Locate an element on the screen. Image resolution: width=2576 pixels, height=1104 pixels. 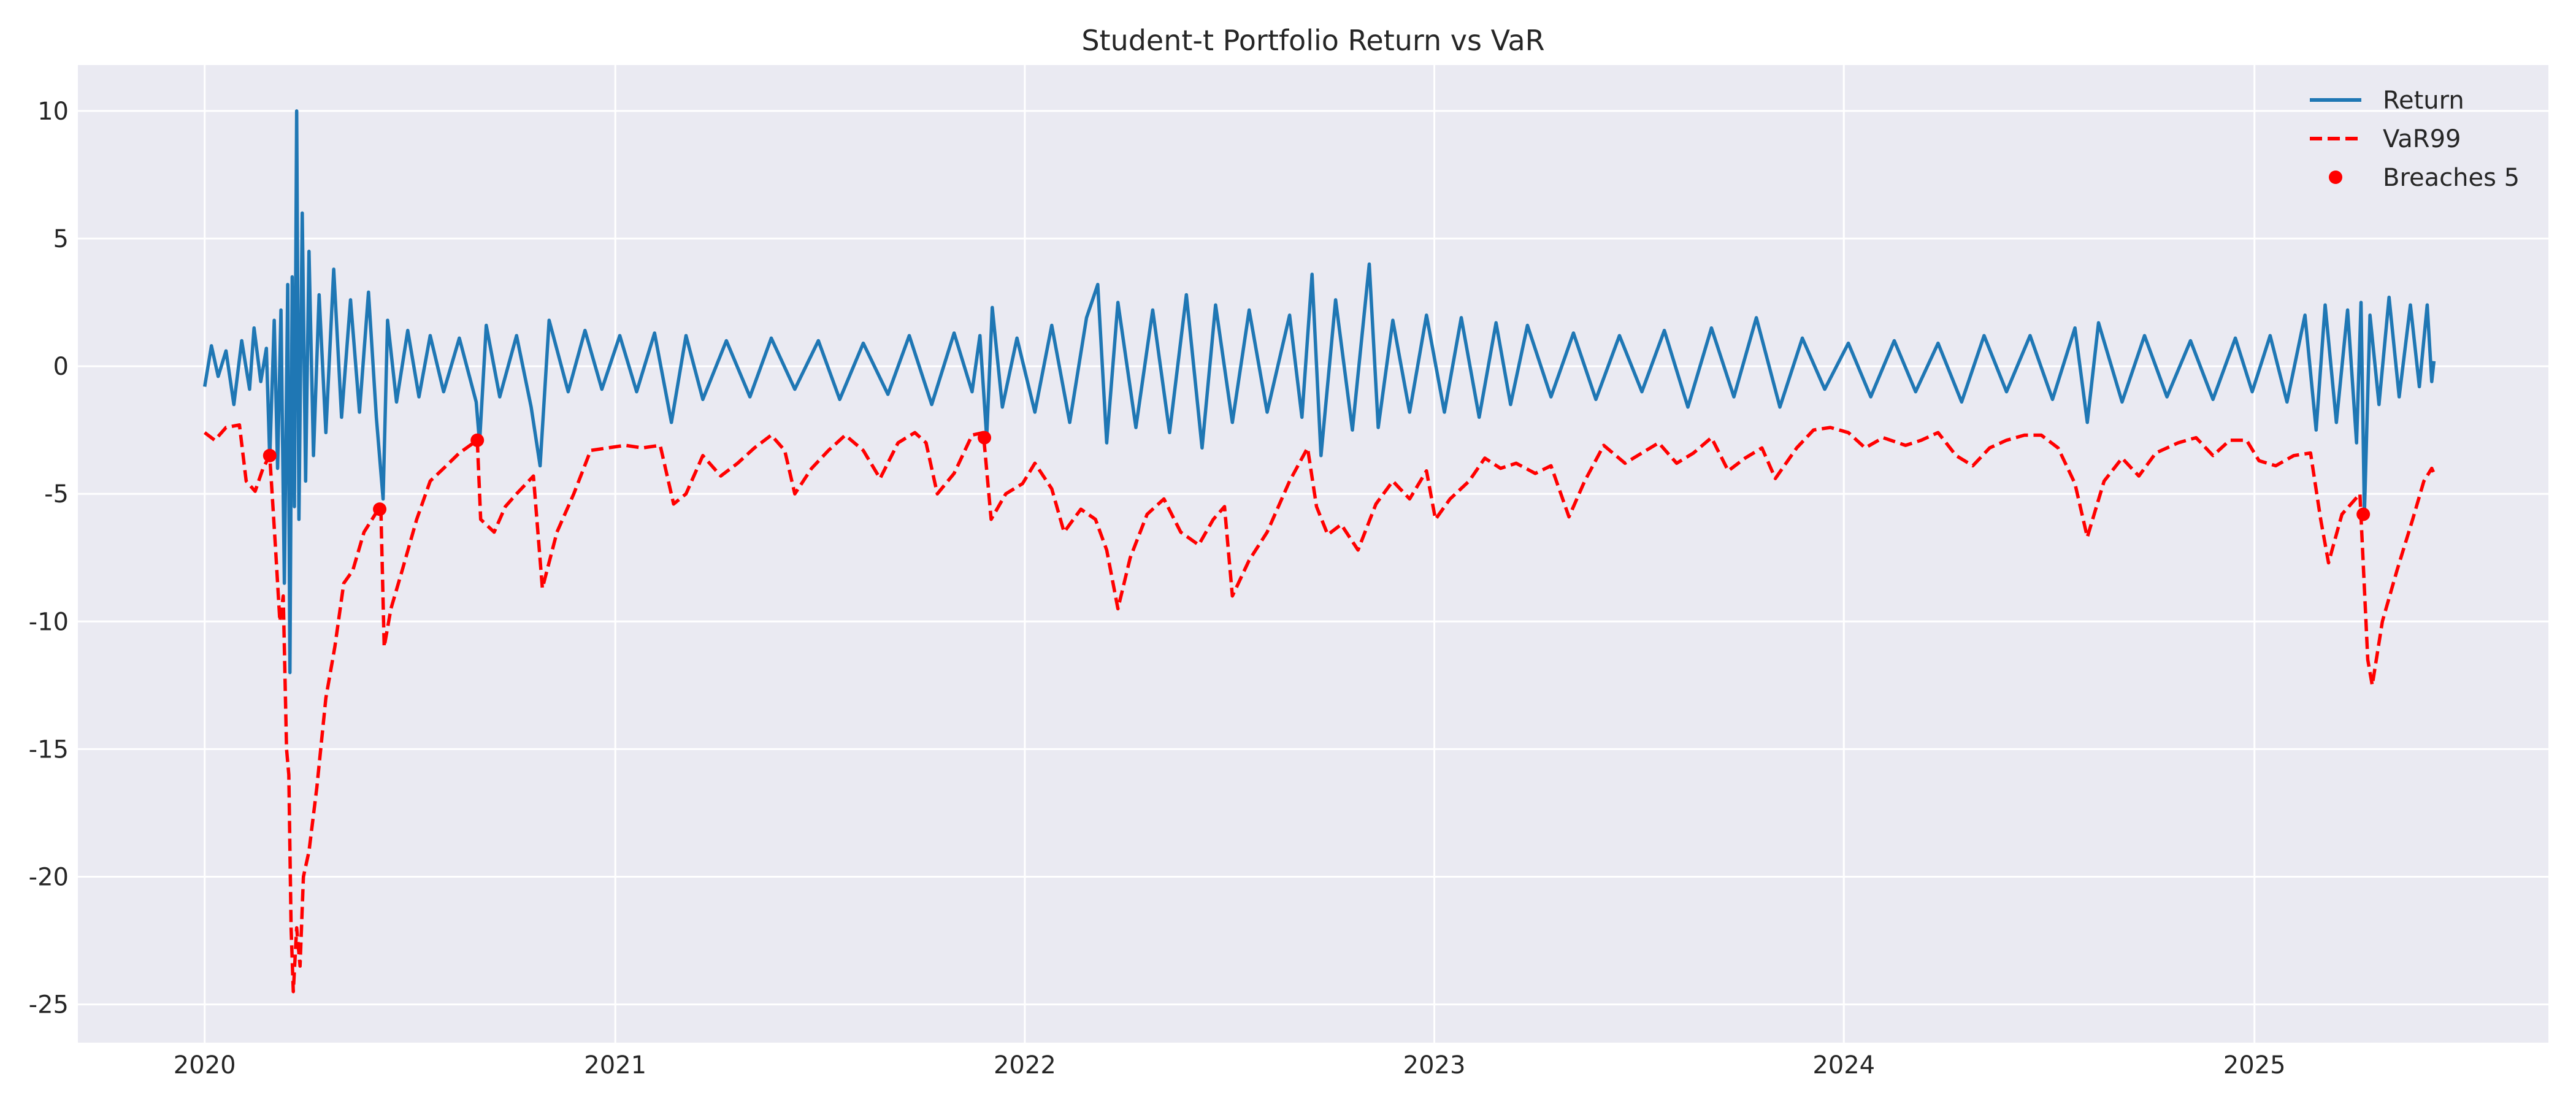
legend-breaches-swatch is located at coordinates (2335, 177).